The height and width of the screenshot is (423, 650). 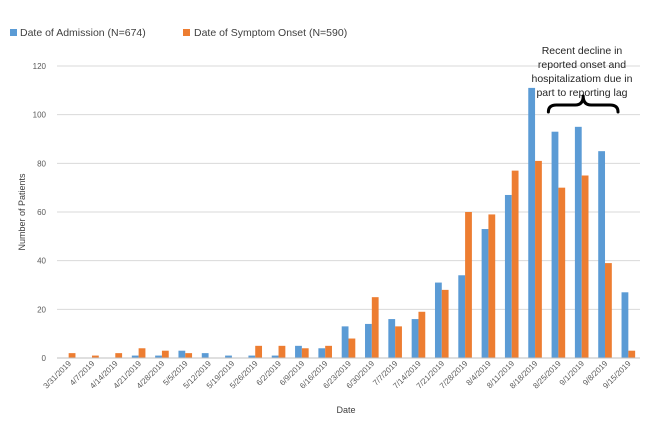 What do you see at coordinates (41, 163) in the screenshot?
I see `y-tick-label: 80` at bounding box center [41, 163].